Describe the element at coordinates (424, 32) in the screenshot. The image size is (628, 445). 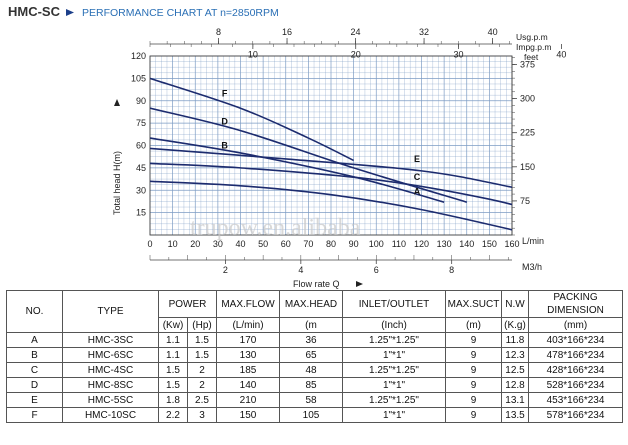
I see `usg-tick-label: 32` at that location.